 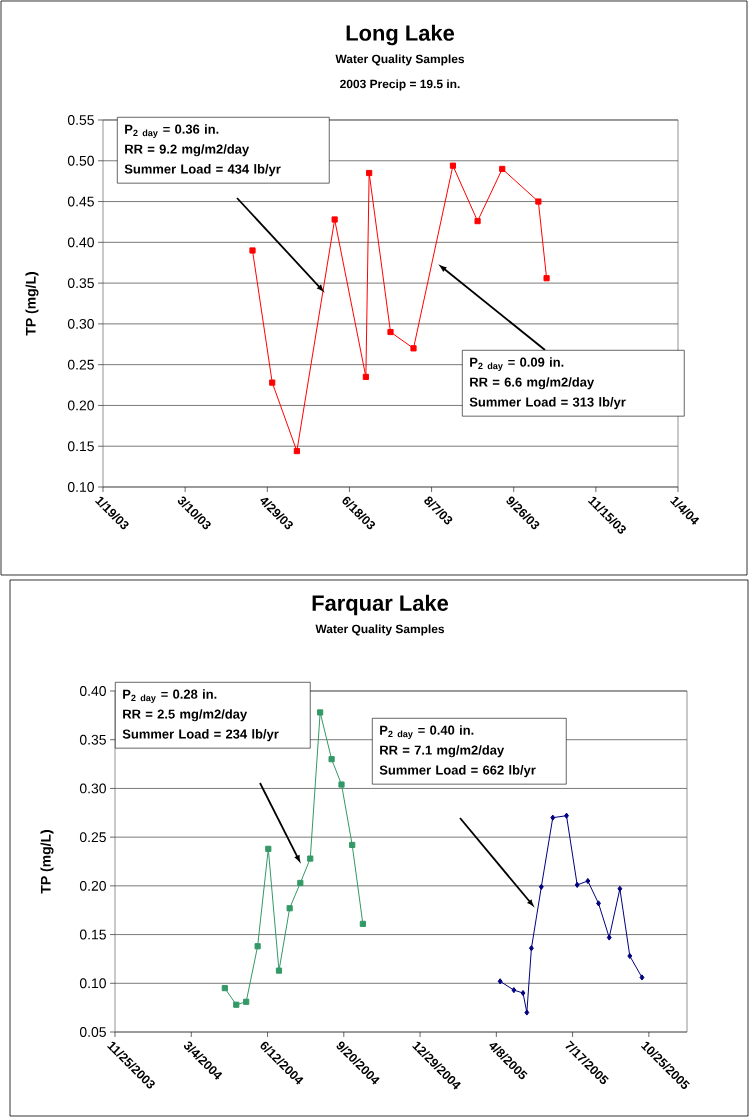 I want to click on annotation: P$_{2 day}$ = 0.09 in., so click(x=517, y=364).